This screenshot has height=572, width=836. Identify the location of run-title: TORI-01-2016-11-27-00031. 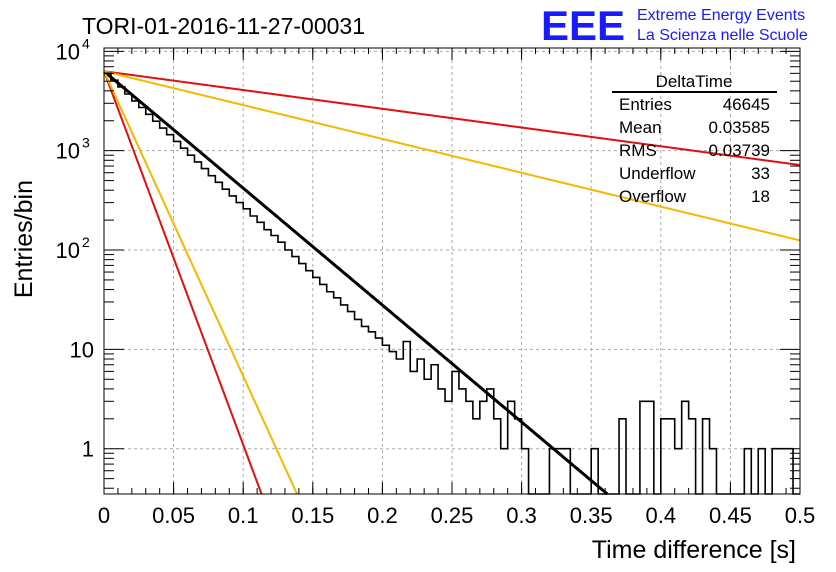
(223, 26).